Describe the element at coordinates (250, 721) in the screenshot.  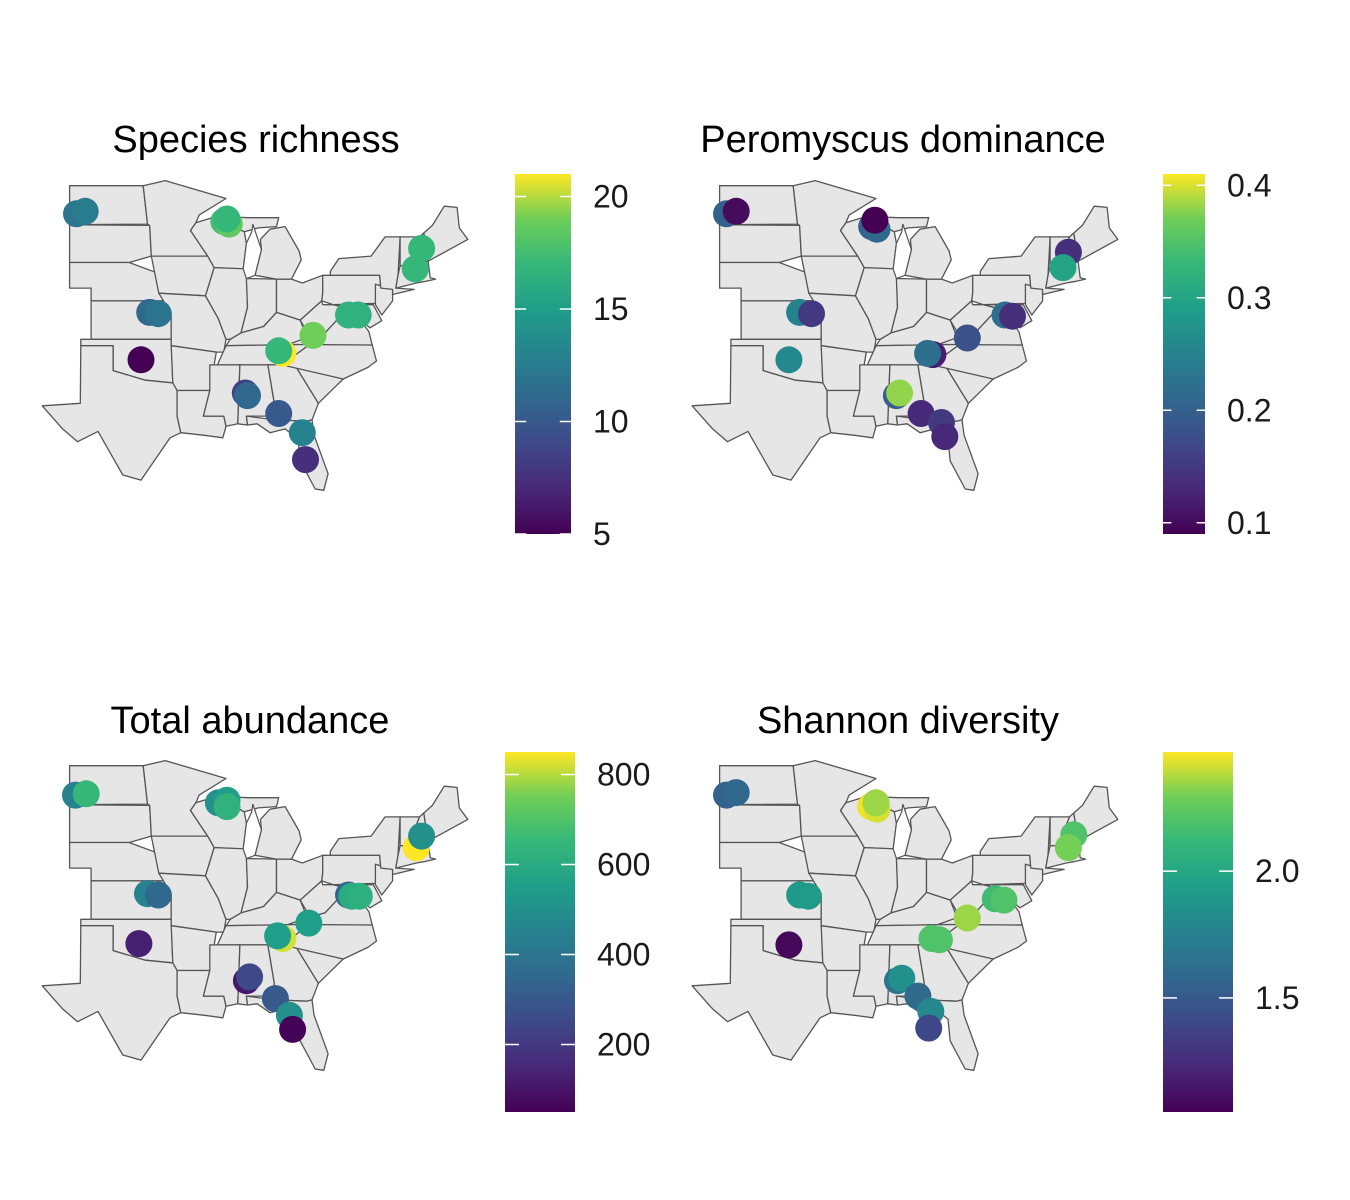
I see `panel-title: Total abundance` at that location.